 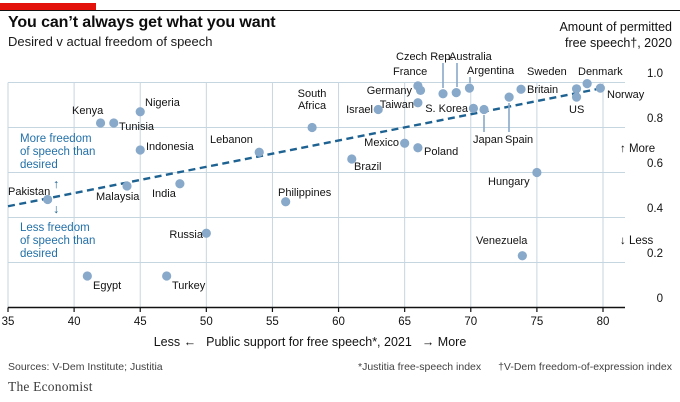 What do you see at coordinates (469, 88) in the screenshot?
I see `data-point-argentina` at bounding box center [469, 88].